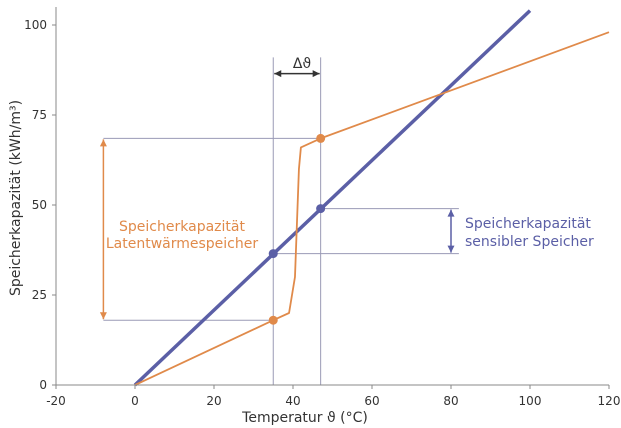 This screenshot has height=428, width=621. Describe the element at coordinates (43, 385) in the screenshot. I see `y-tick-label: 0` at that location.